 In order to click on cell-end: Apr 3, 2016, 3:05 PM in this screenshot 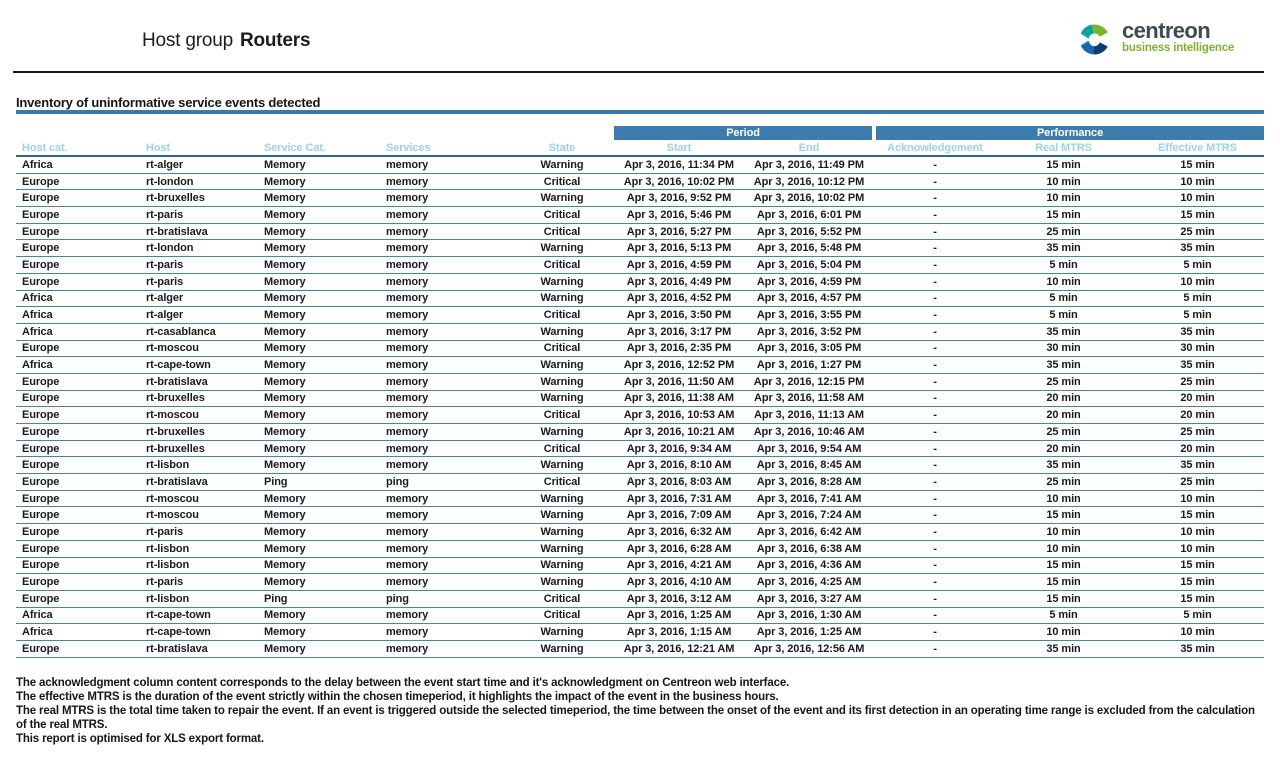, I will do `click(809, 349)`.